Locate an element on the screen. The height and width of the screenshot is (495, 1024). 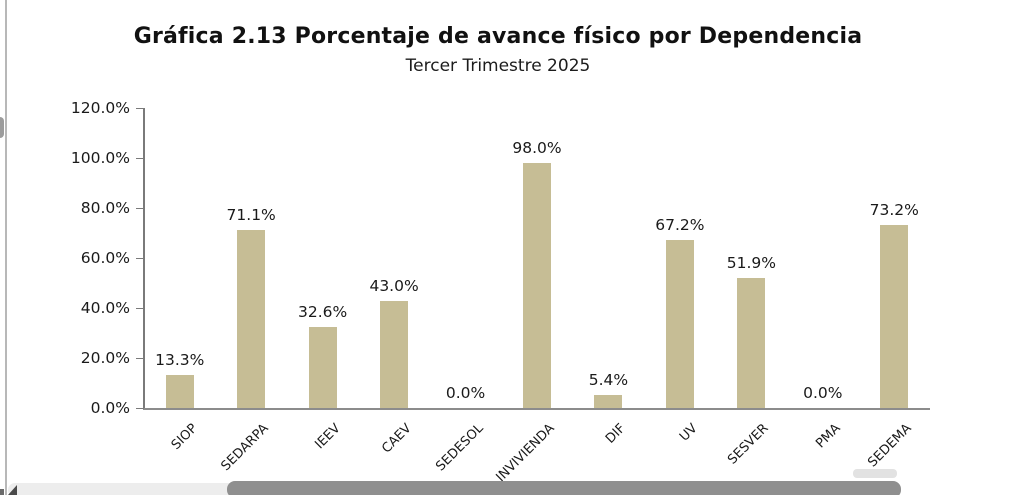
y-tick-label: 100.0% is located at coordinates (100, 158).